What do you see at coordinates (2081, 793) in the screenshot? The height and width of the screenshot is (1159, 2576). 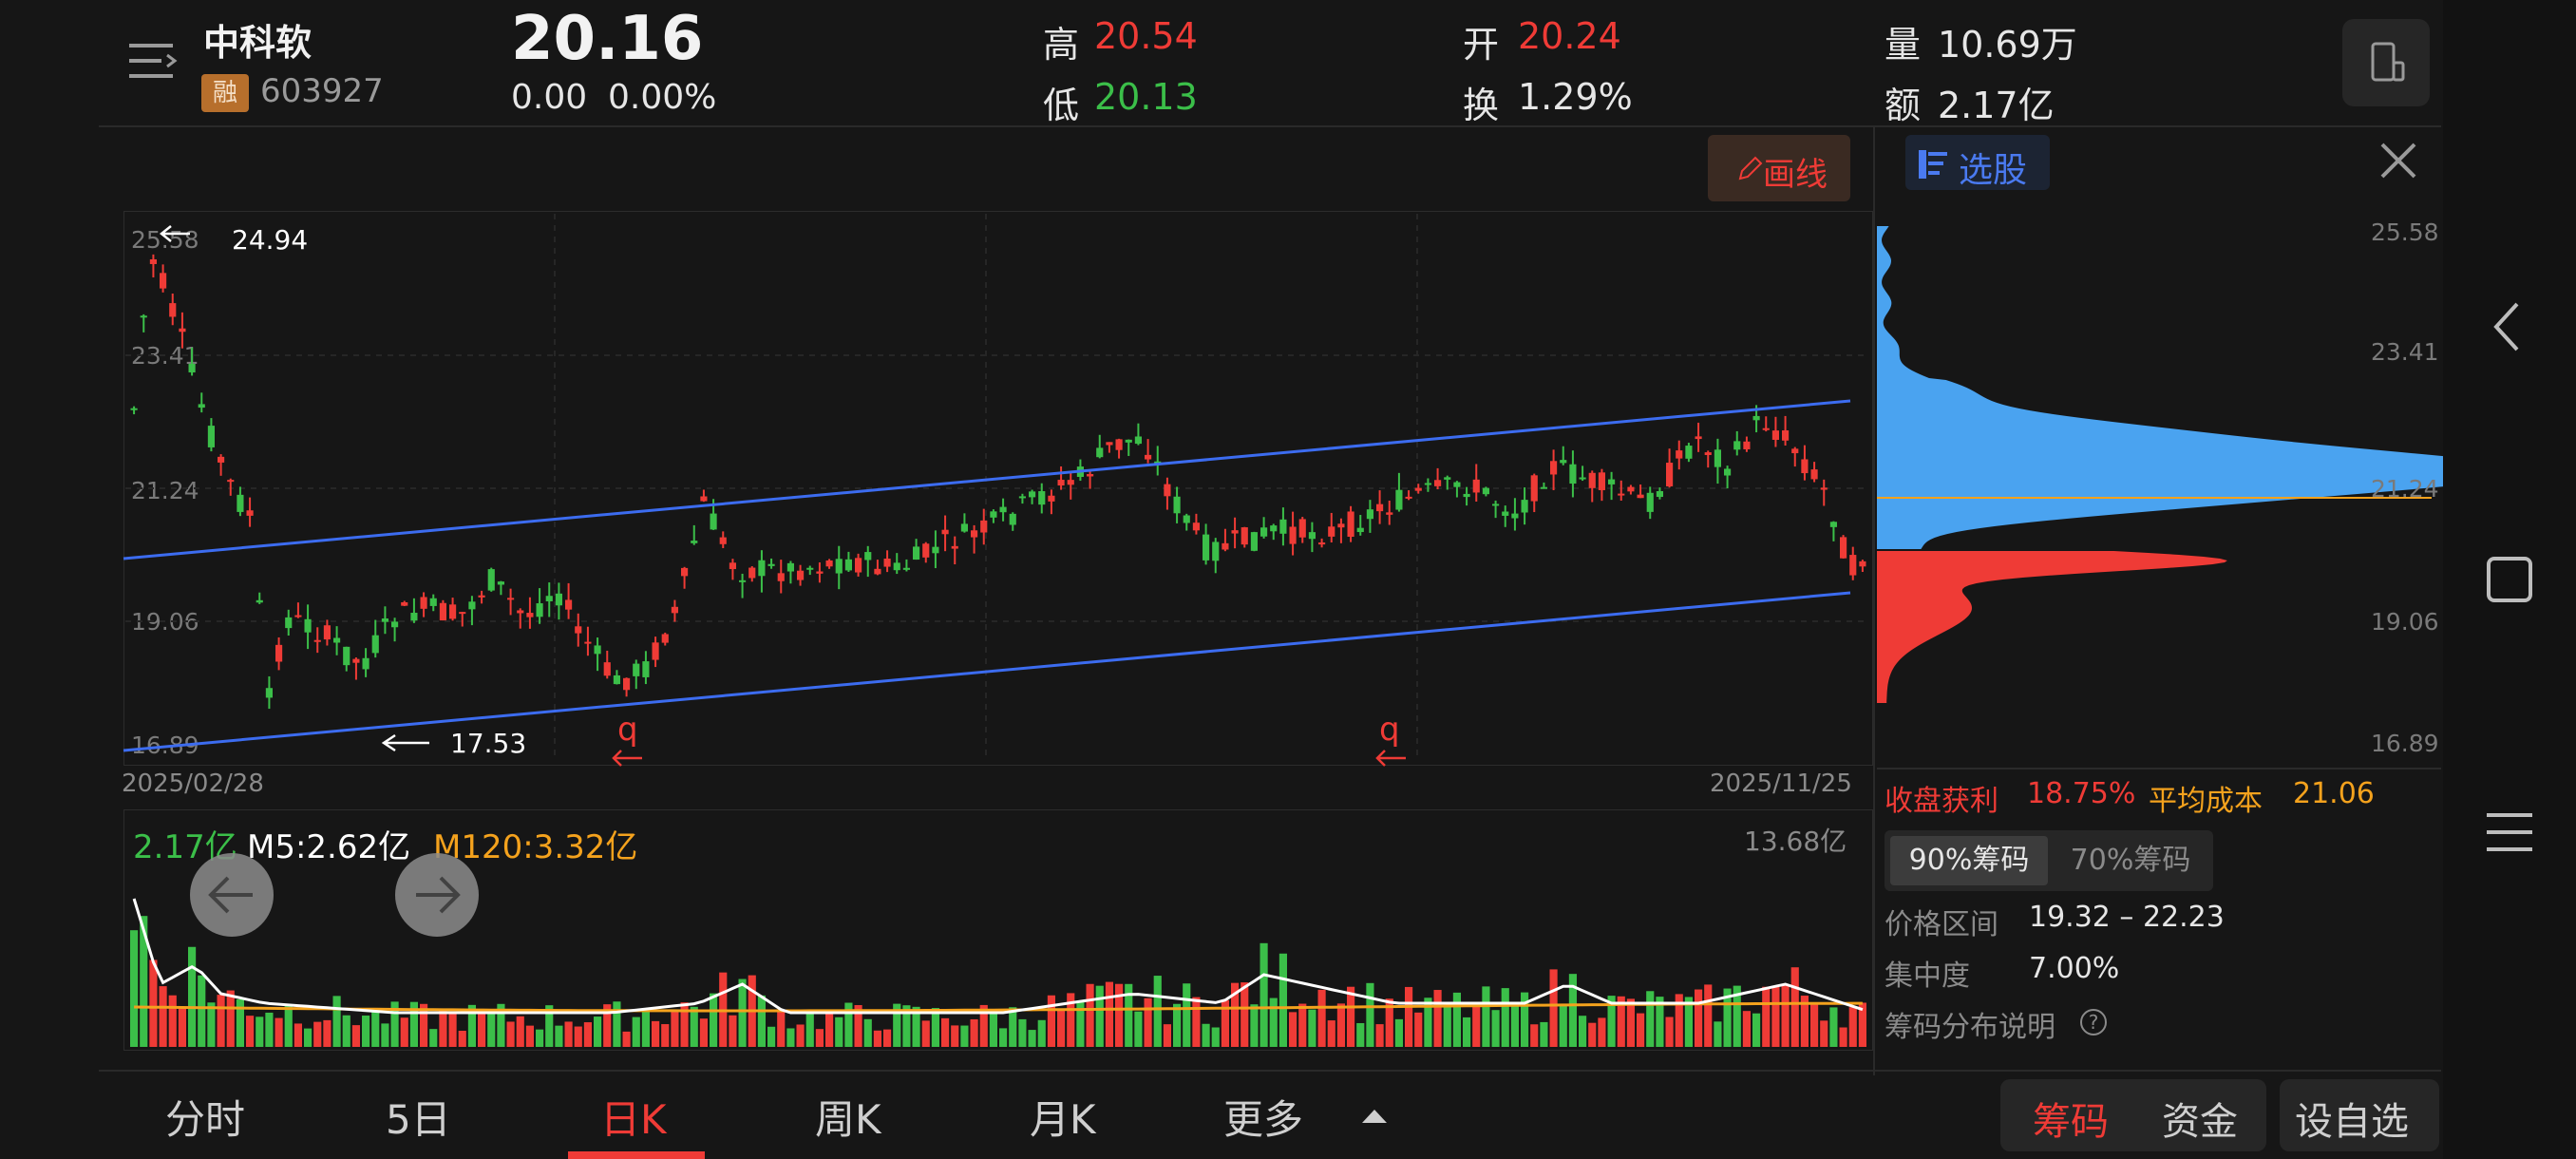 I see `profit-ratio-value: 18.75%` at bounding box center [2081, 793].